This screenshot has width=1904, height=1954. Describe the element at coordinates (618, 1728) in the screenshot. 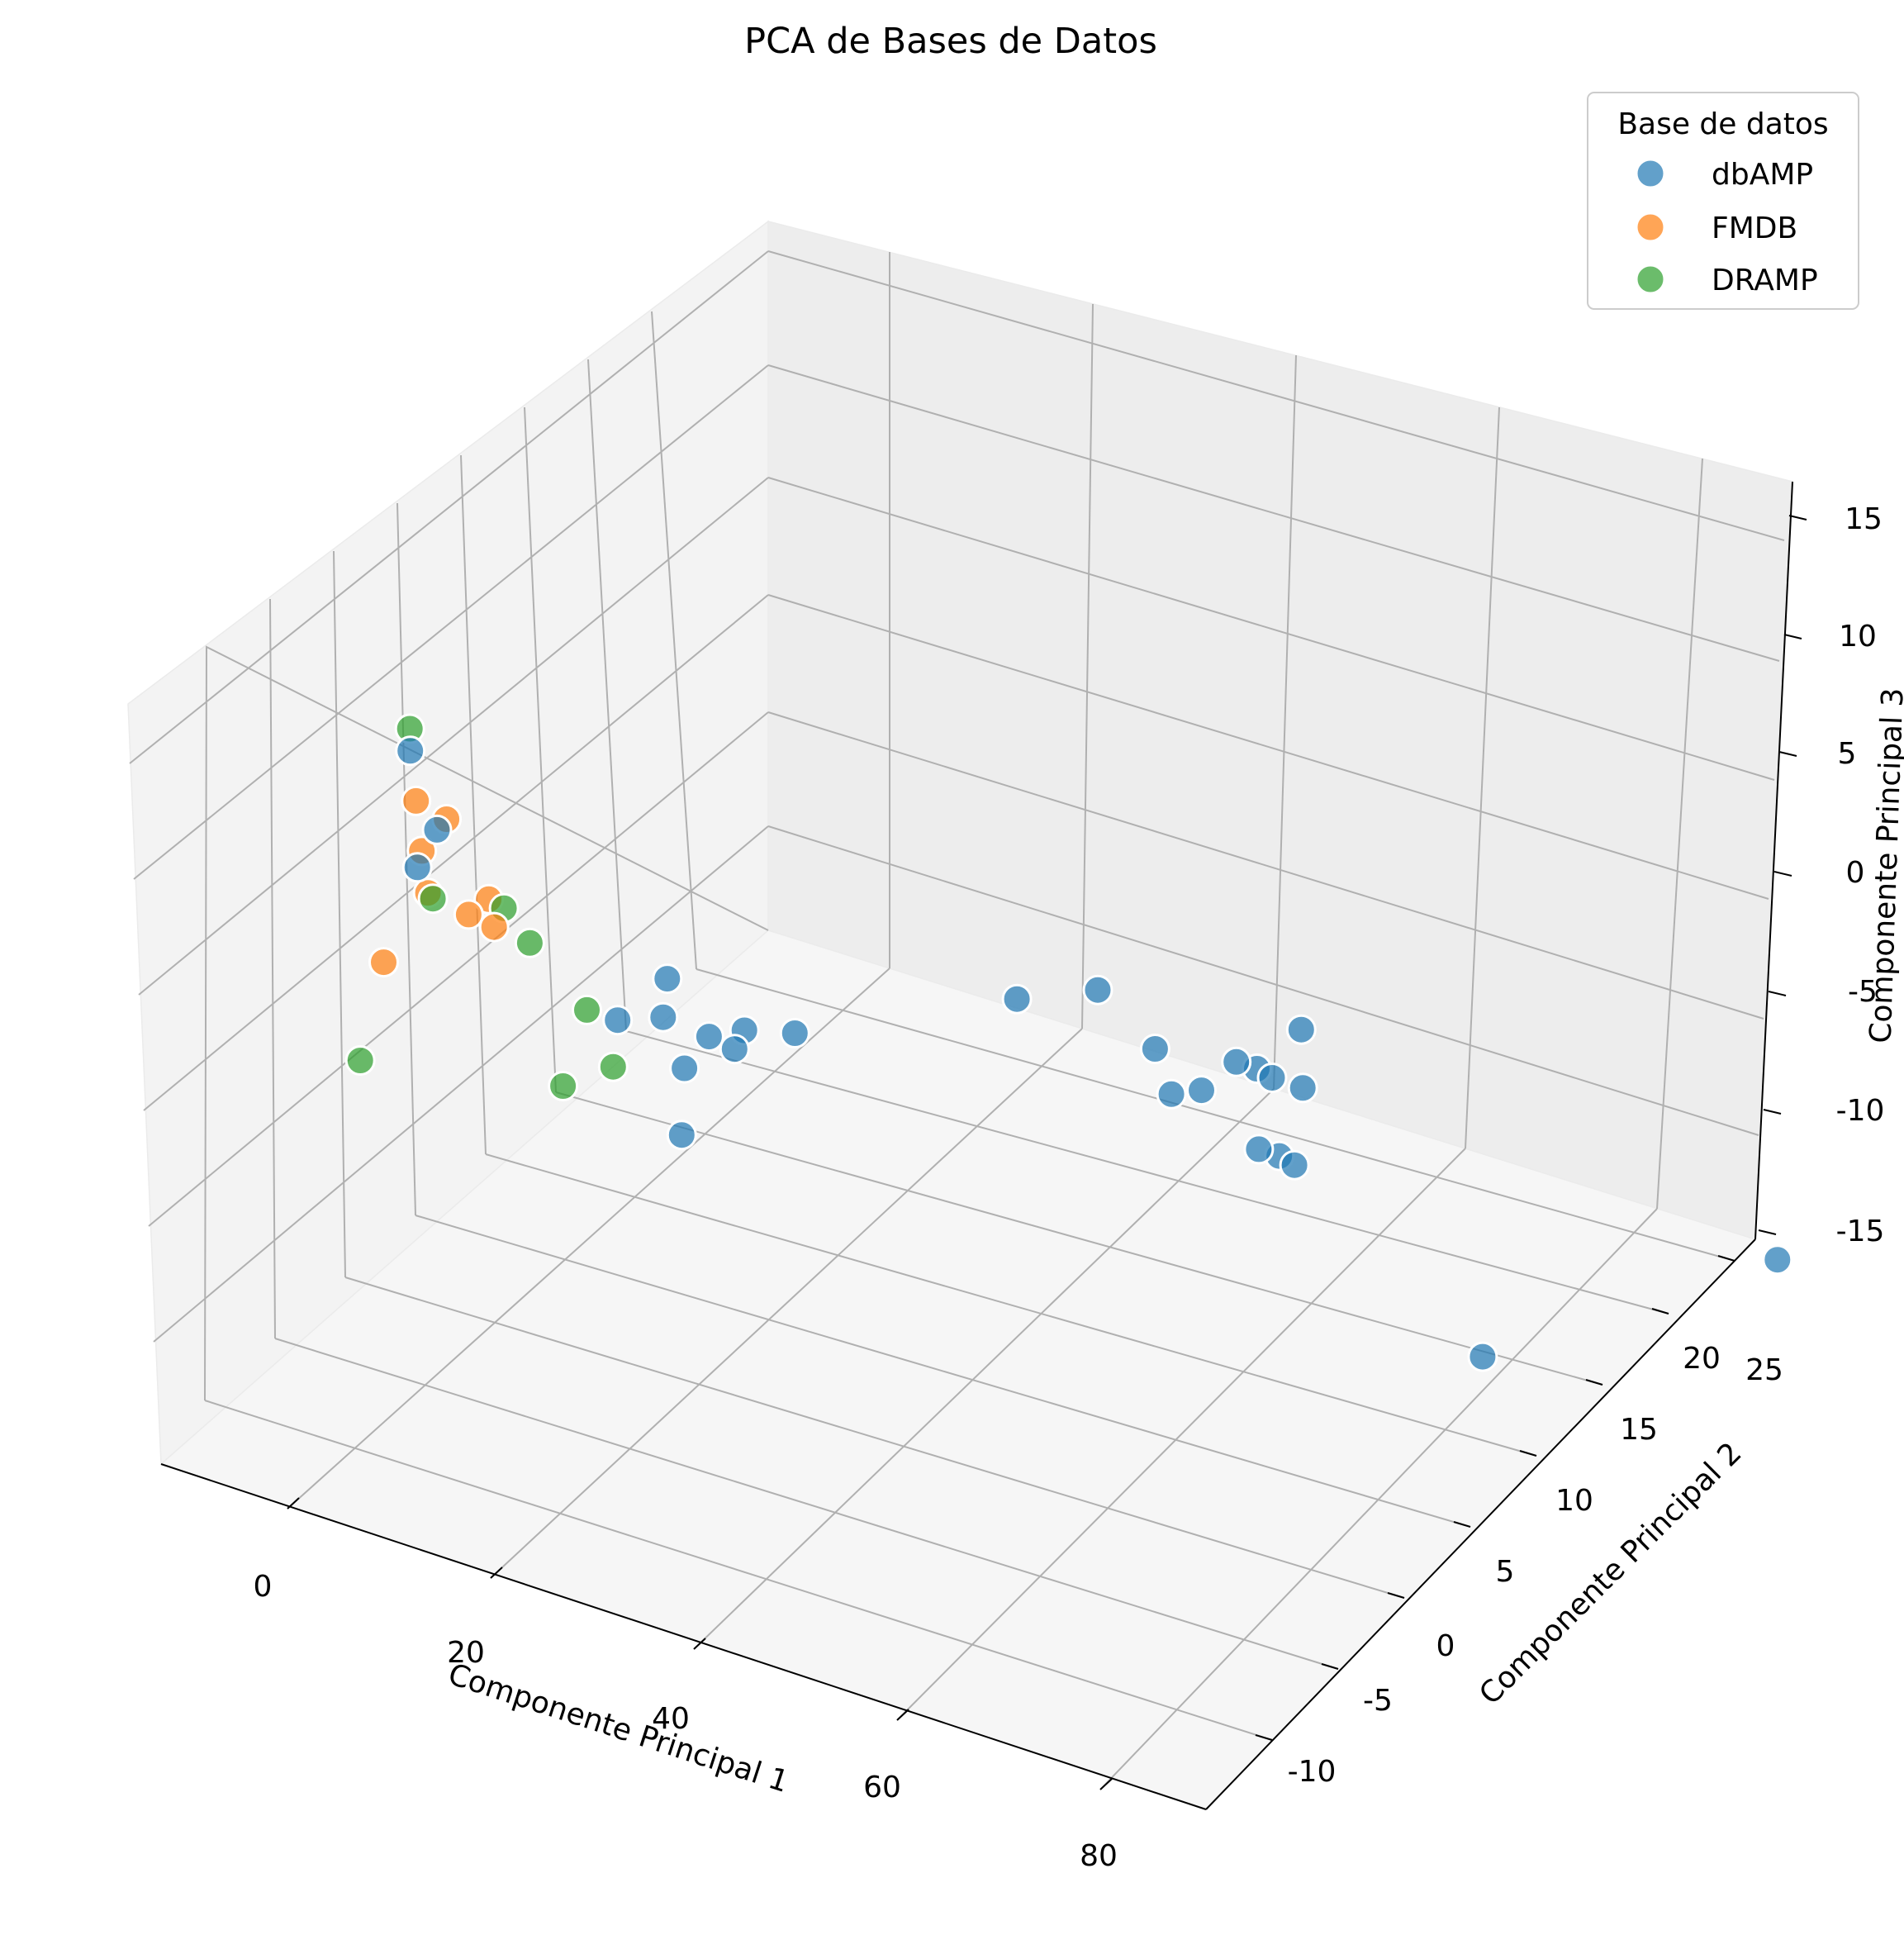

I see `x-axis-label: Componente Principal 1` at that location.